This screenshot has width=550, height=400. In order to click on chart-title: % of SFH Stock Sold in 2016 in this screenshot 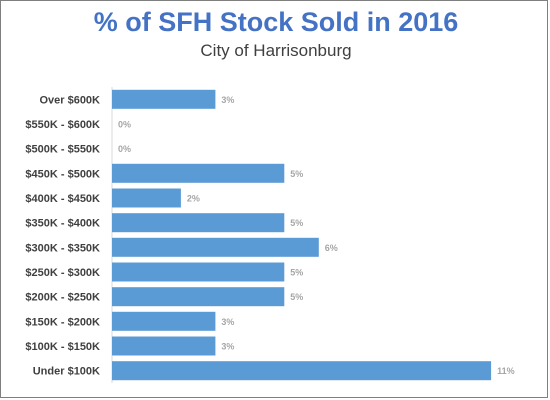, I will do `click(276, 22)`.